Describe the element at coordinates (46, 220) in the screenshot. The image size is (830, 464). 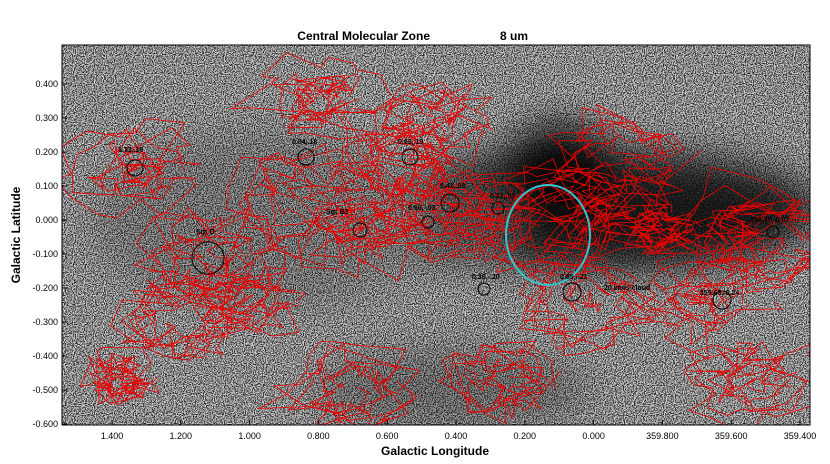
I see `y-tick-label: 0.000` at that location.